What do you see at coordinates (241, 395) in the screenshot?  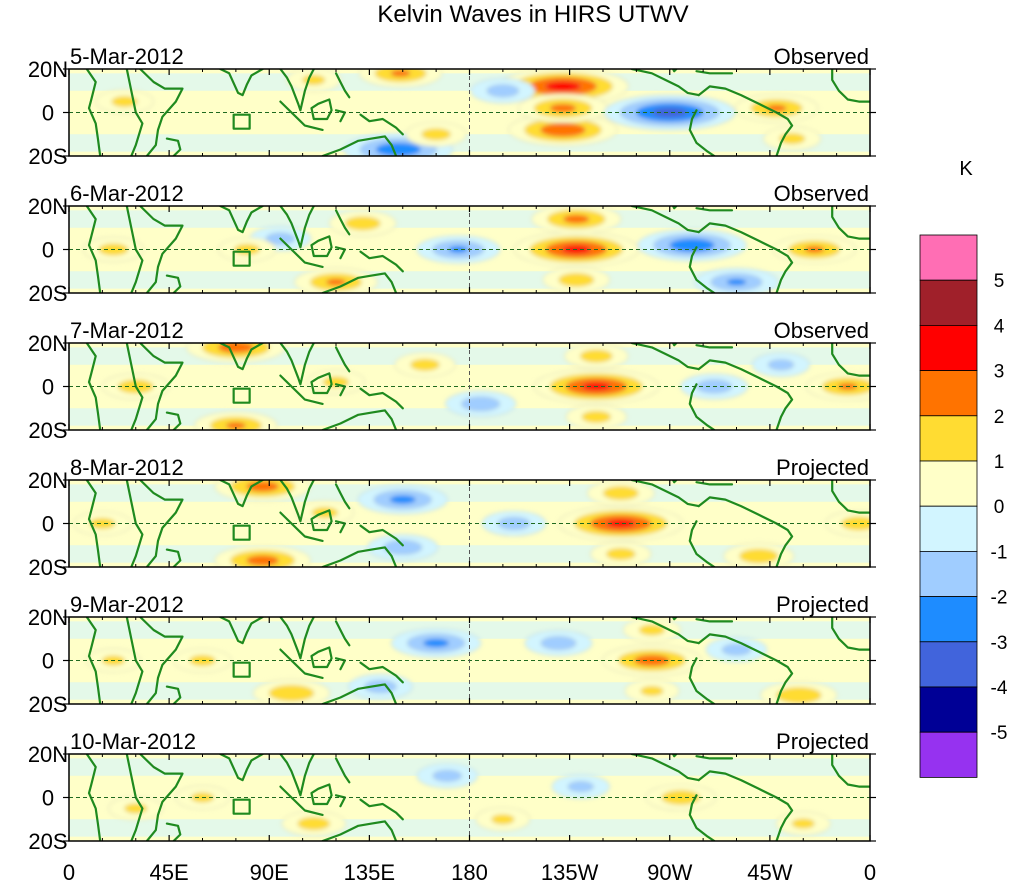 I see `region-box` at bounding box center [241, 395].